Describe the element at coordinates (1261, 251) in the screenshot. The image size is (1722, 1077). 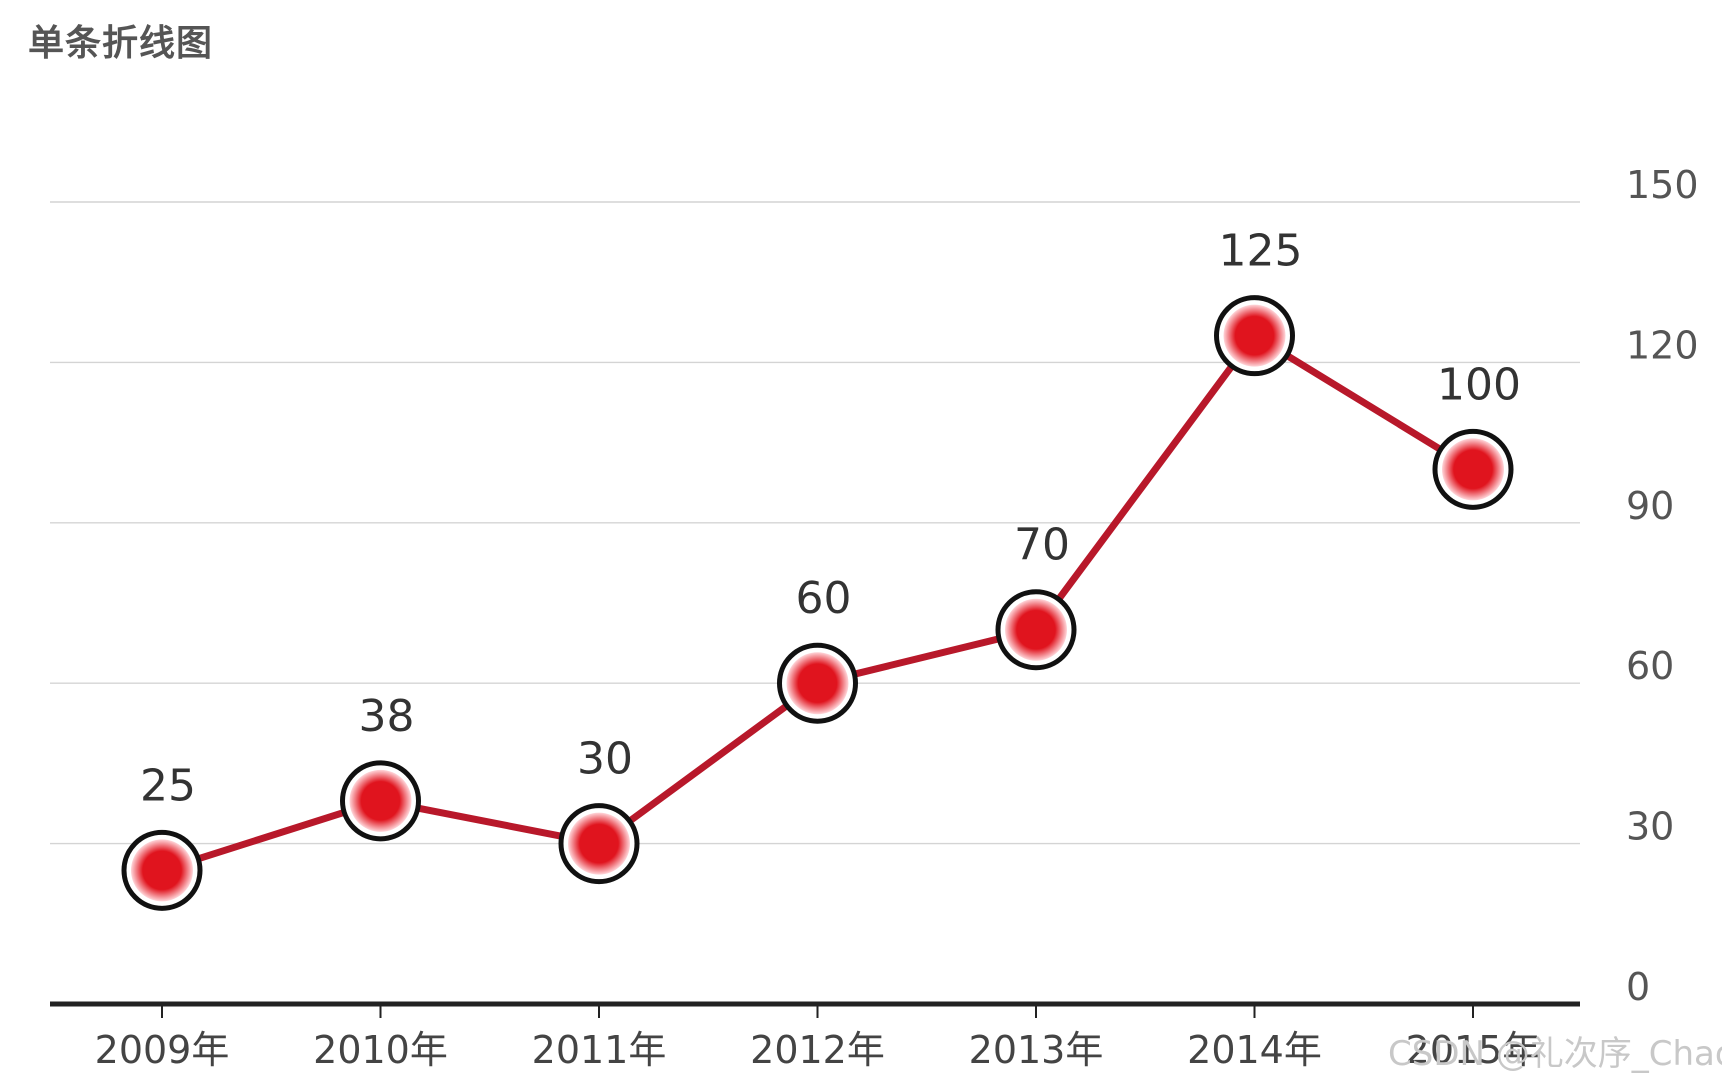
I see `data-label-5: 125` at that location.